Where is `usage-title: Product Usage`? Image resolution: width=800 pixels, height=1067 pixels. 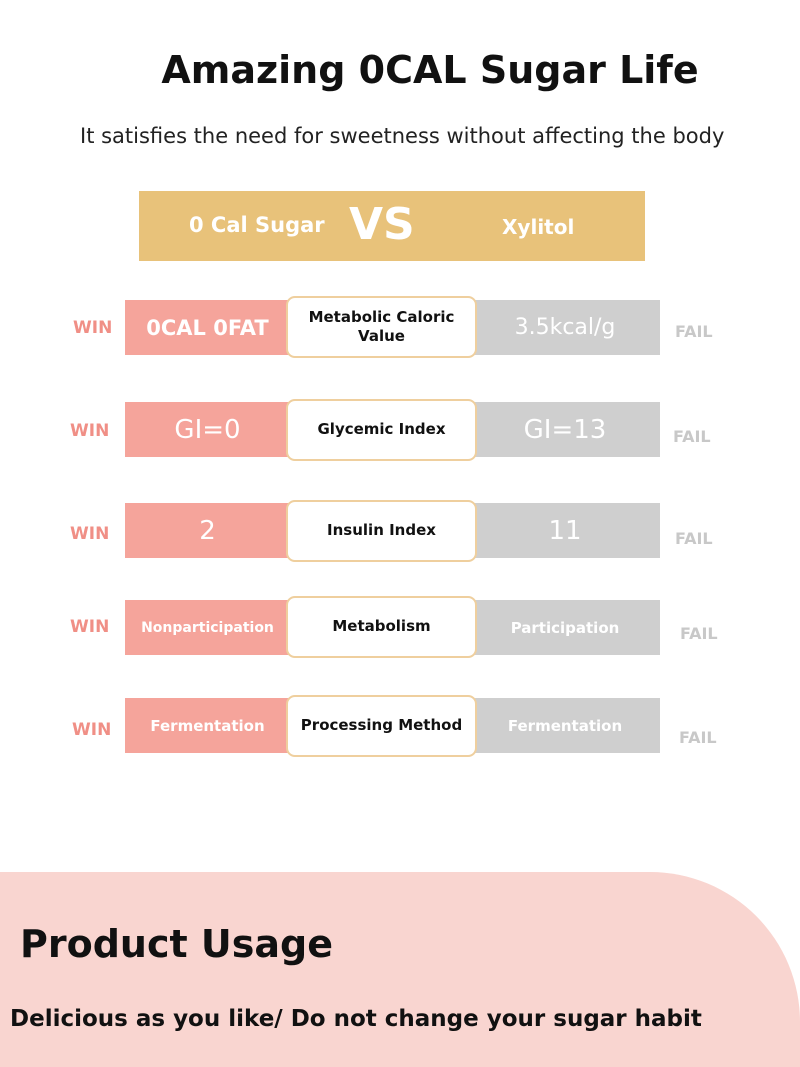
usage-title: Product Usage is located at coordinates (176, 944).